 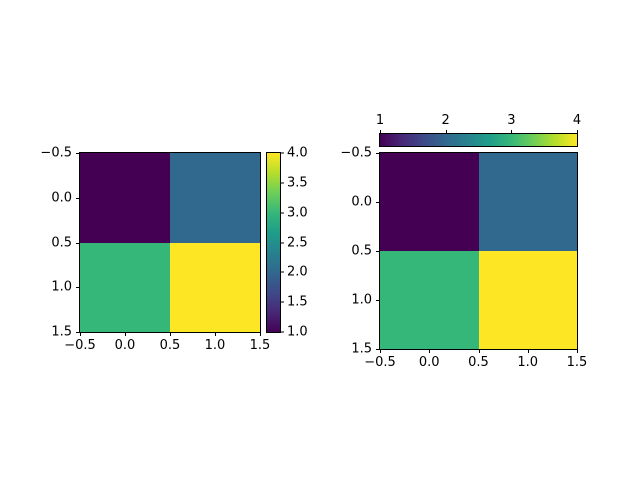 I want to click on colorbar-tick-label: 3, so click(x=511, y=120).